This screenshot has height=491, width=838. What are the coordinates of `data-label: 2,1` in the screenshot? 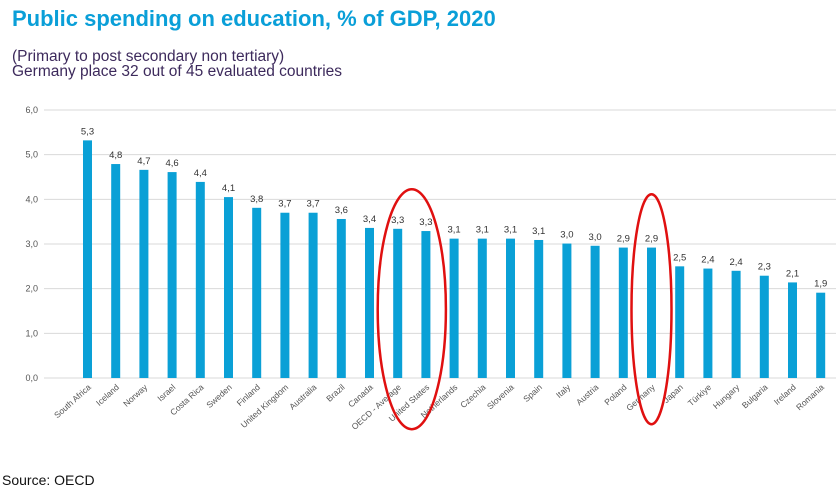 It's located at (792, 273).